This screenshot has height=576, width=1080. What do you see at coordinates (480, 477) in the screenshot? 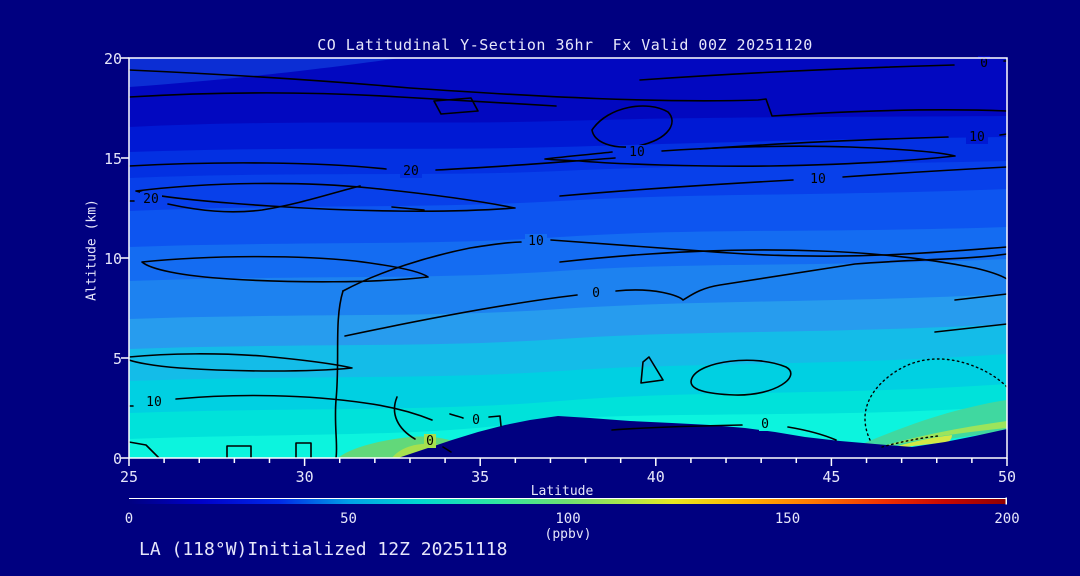
I see `x-tick-label: 35` at bounding box center [480, 477].